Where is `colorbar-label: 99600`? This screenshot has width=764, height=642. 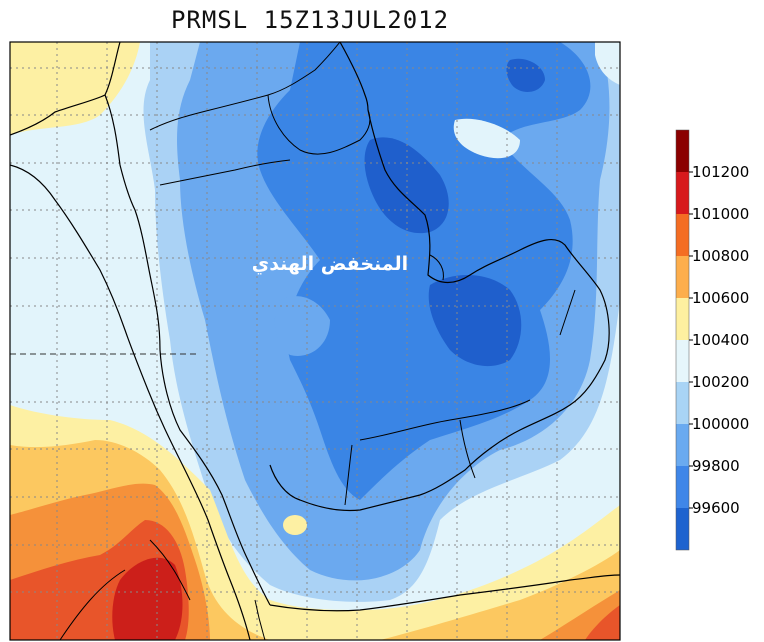
colorbar-label: 99600 is located at coordinates (716, 508).